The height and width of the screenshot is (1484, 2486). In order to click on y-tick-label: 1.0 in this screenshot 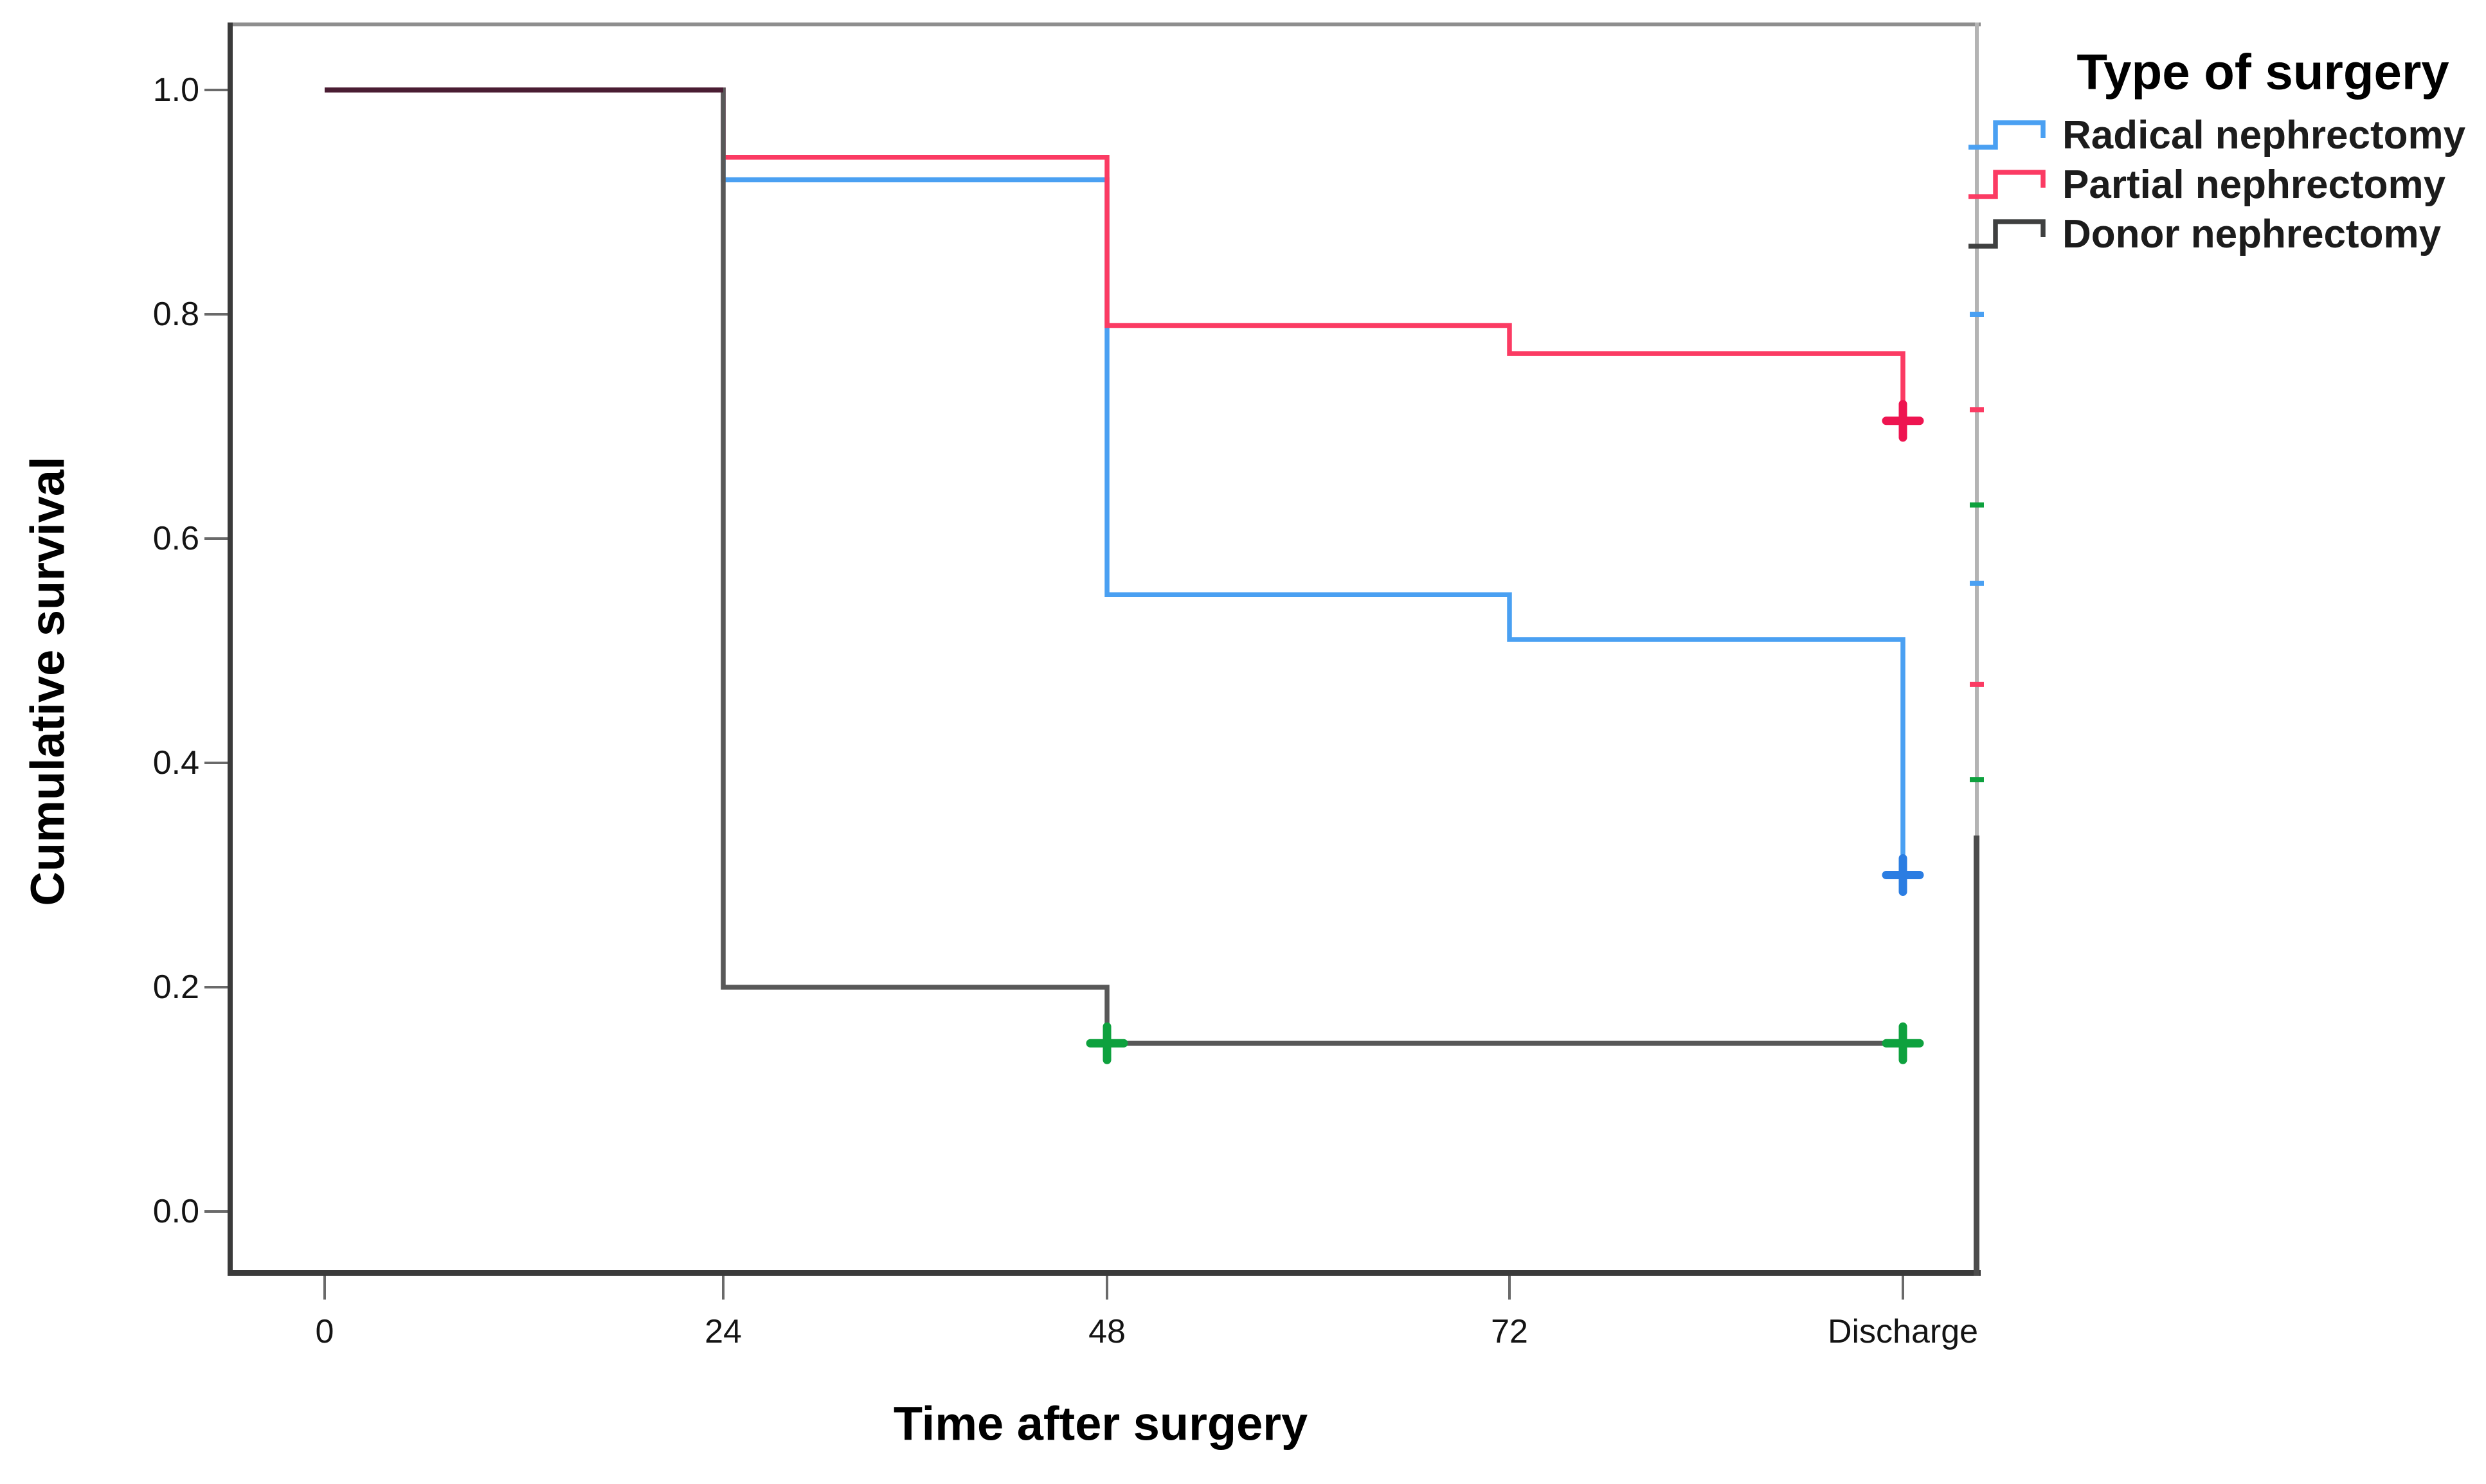, I will do `click(175, 90)`.